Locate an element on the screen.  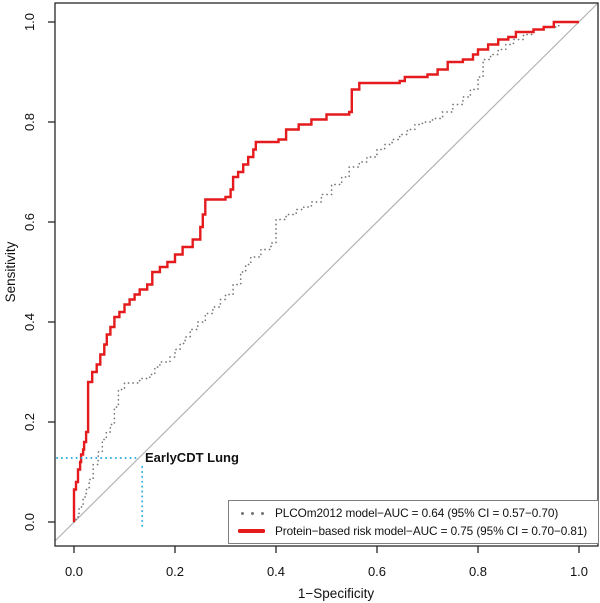
x-axis-title: 1−Specificity is located at coordinates (336, 593).